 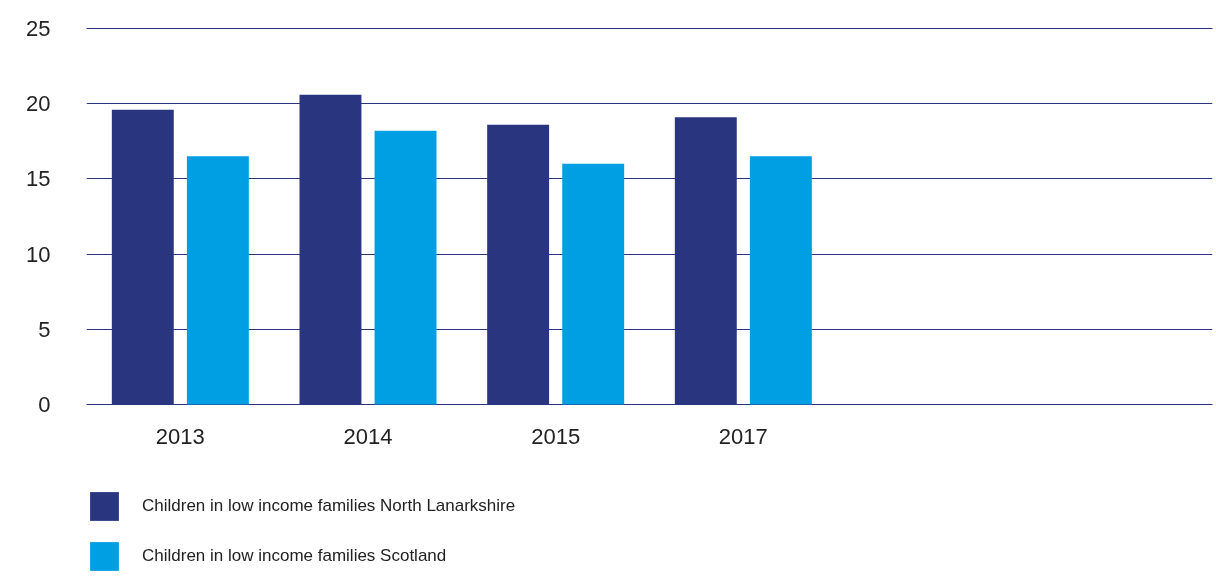 What do you see at coordinates (368, 436) in the screenshot?
I see `x-tick-label: 2014` at bounding box center [368, 436].